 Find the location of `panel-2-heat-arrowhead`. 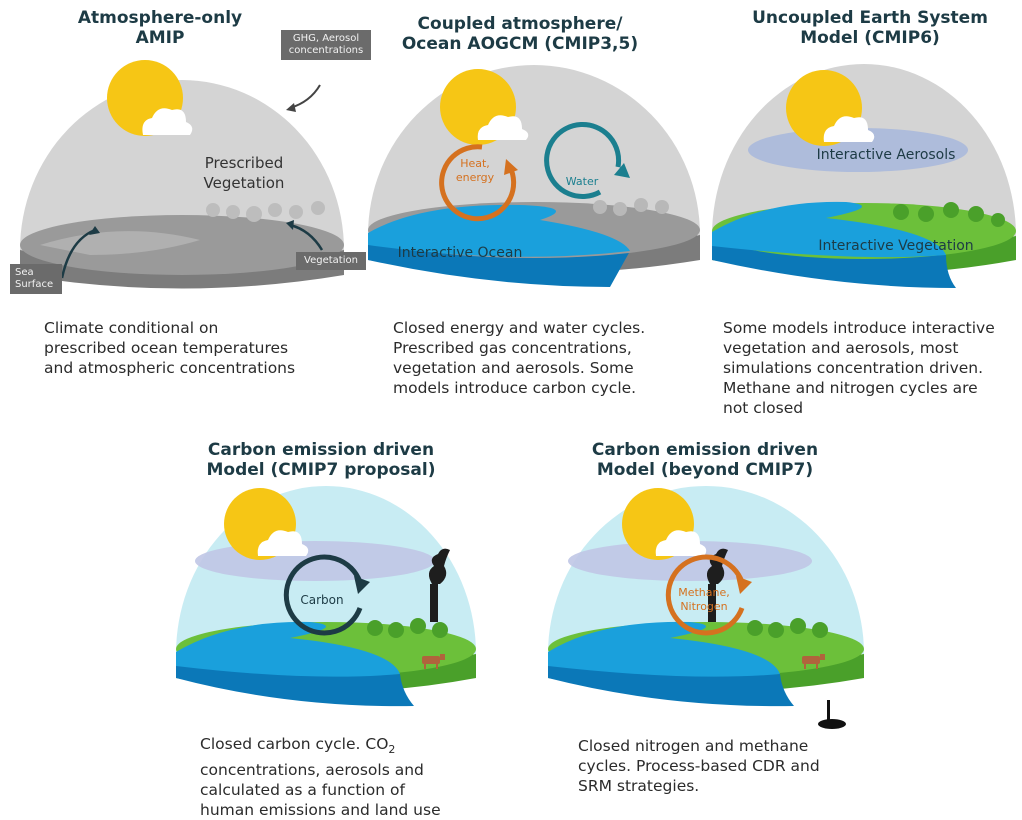

panel-2-heat-arrowhead is located at coordinates (511, 167).